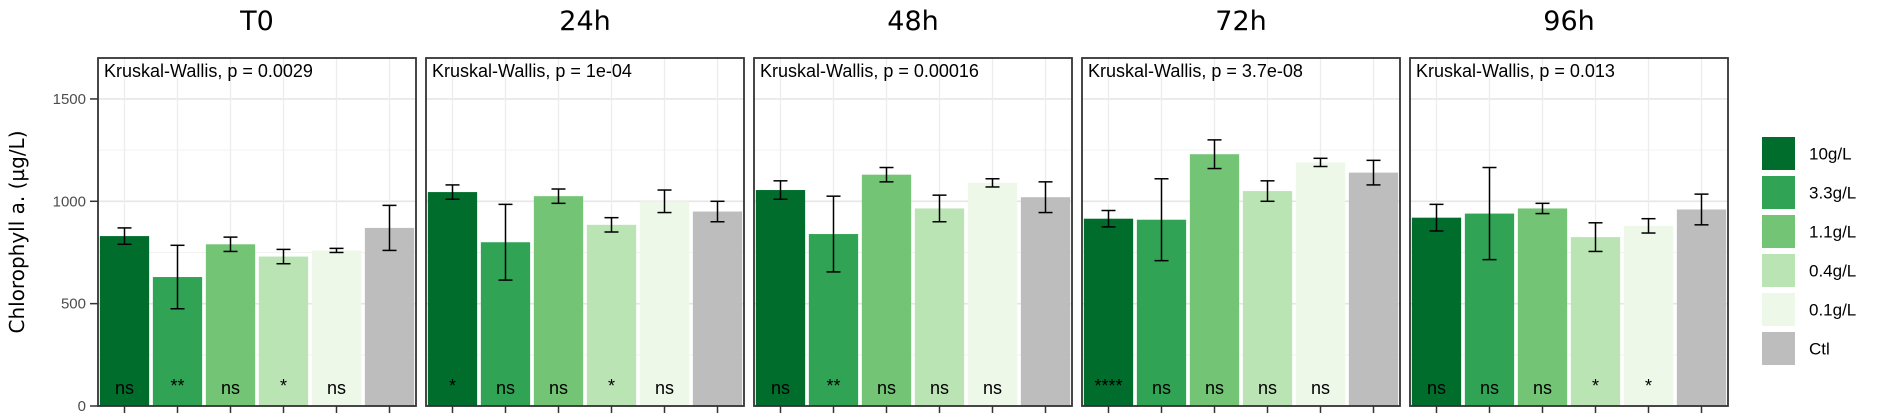  What do you see at coordinates (1832, 310) in the screenshot?
I see `legend-label: 0.1g/L` at bounding box center [1832, 310].